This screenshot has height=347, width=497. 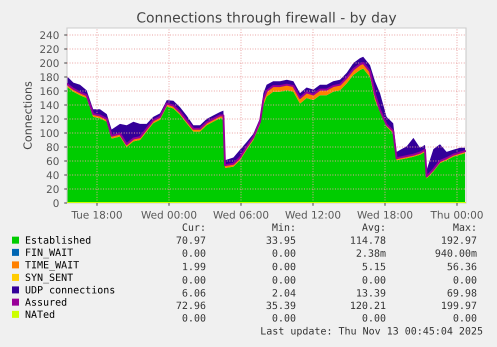 I want to click on y-tick-label: 200, so click(x=49, y=63).